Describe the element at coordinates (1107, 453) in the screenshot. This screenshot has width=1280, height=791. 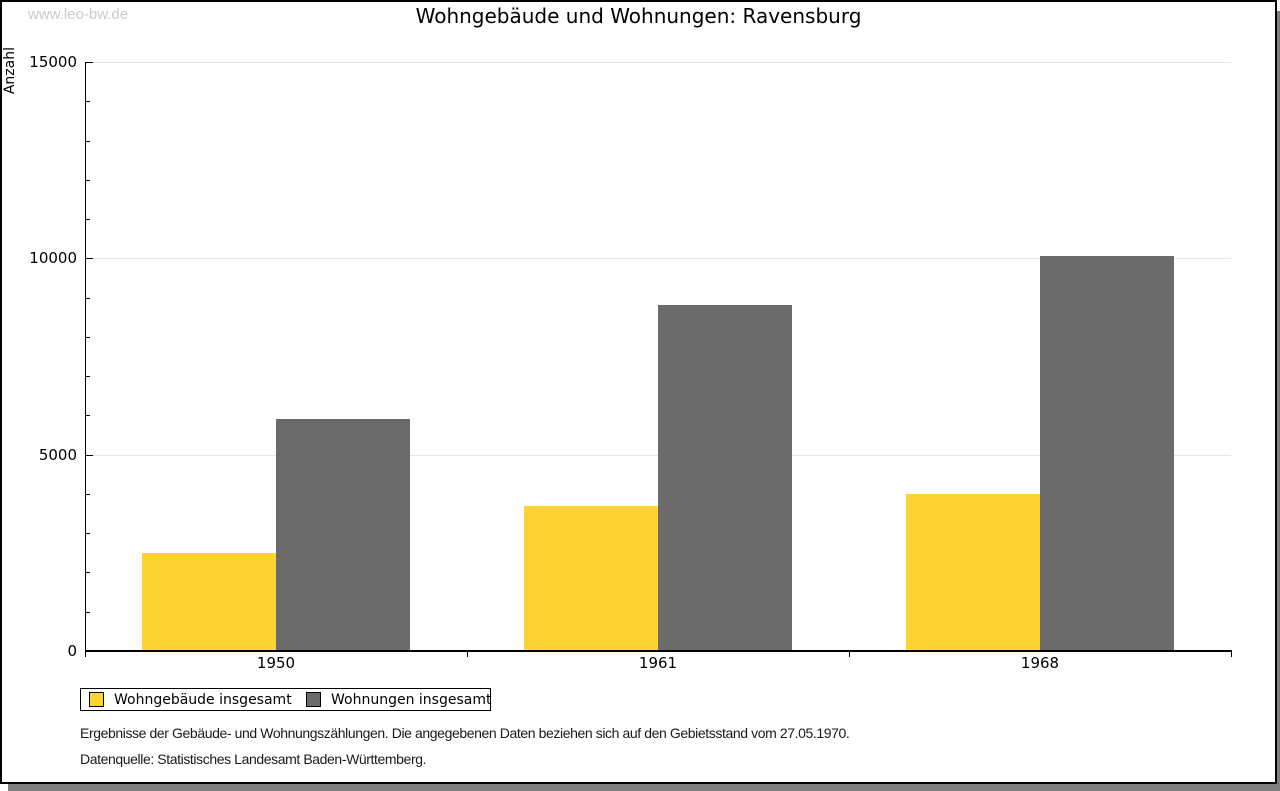
I see `bar-1968-wohnungen` at that location.